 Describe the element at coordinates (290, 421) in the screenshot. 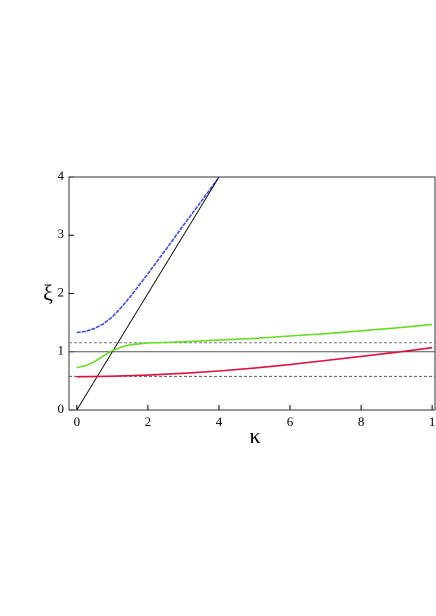

I see `x-tick-label: 6` at that location.